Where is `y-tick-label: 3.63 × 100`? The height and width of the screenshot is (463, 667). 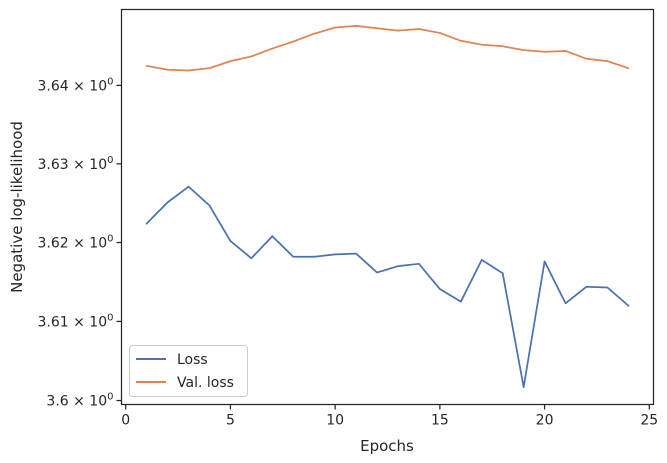
y-tick-label: 3.63 × 100 is located at coordinates (76, 164).